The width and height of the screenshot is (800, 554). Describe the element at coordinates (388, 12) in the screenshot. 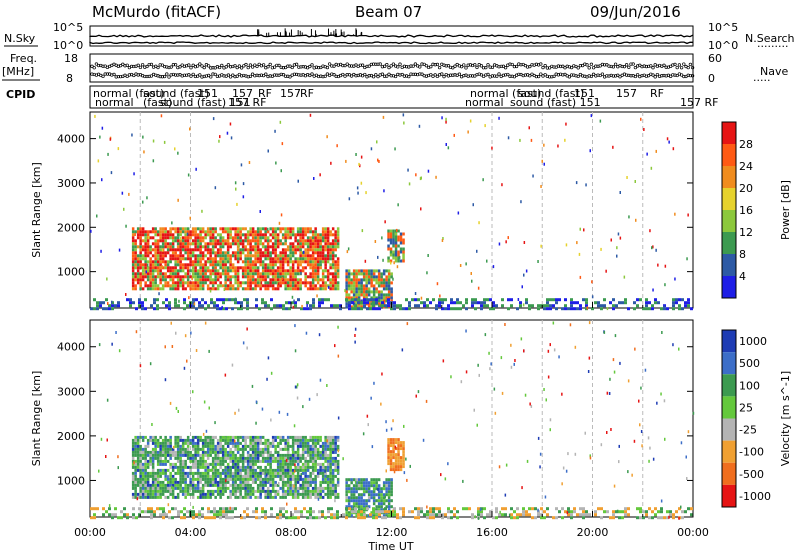

I see `beam-title: Beam 07` at that location.